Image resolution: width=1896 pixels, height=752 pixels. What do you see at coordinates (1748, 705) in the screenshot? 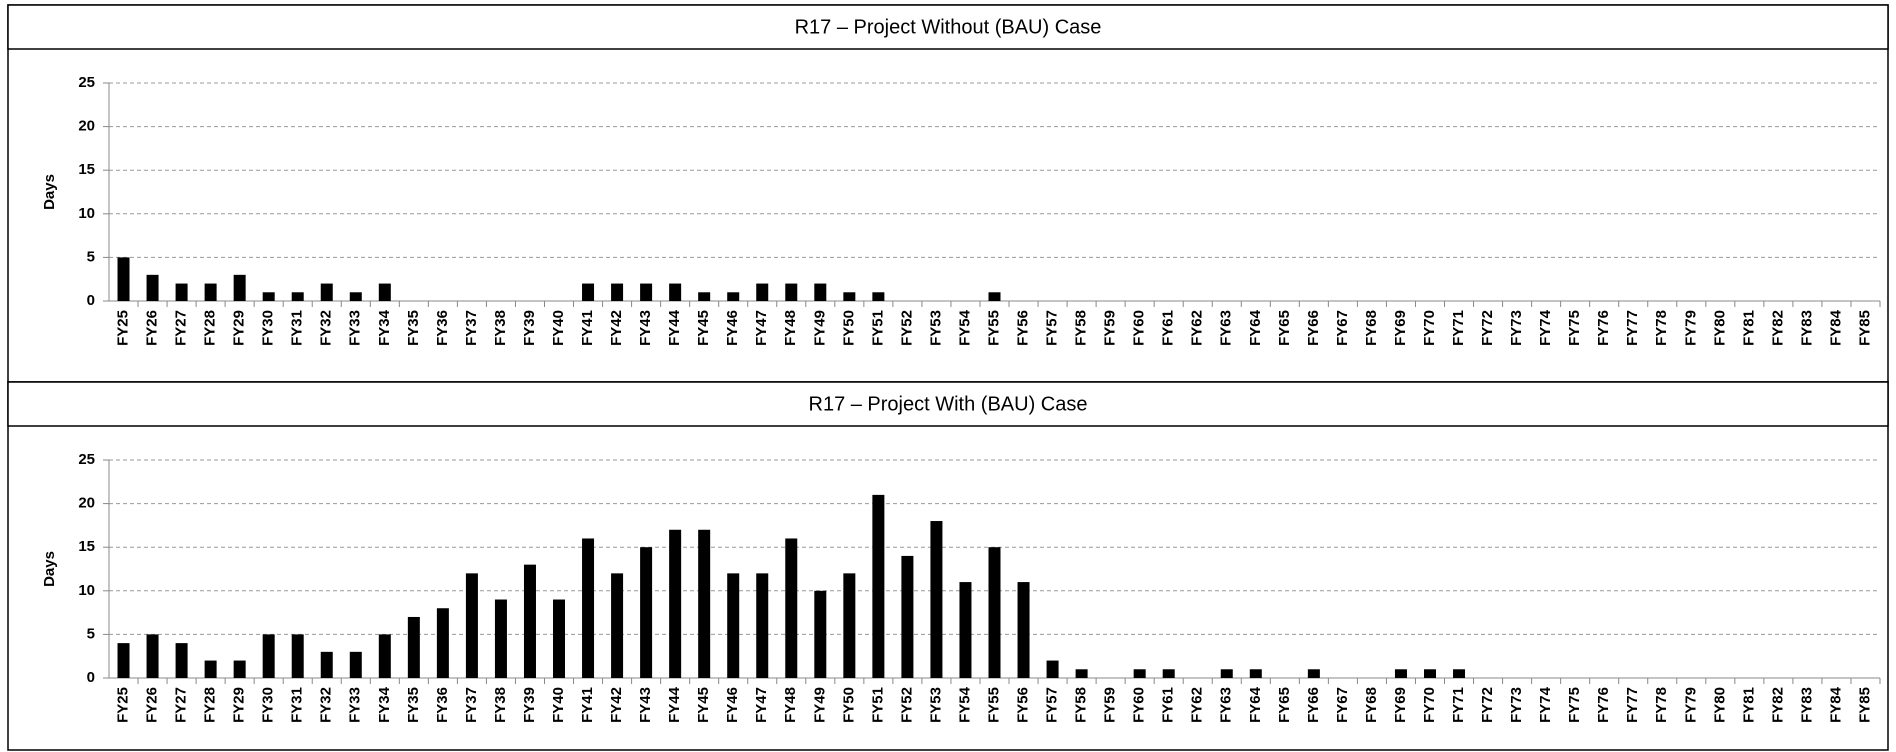
I see `x-tick-label: FY81` at bounding box center [1748, 705].